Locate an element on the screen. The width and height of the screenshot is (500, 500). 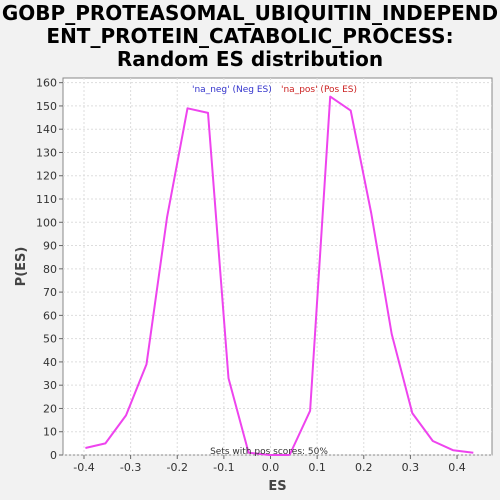
y-tick-label: 10 is located at coordinates (50, 432).